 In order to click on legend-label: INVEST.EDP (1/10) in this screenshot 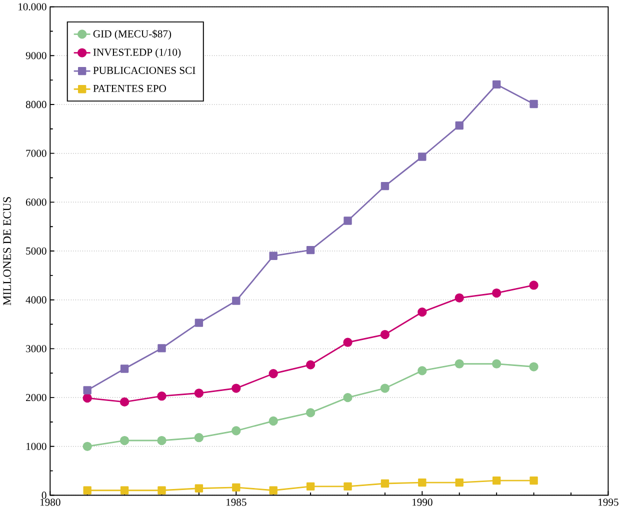, I will do `click(137, 53)`.